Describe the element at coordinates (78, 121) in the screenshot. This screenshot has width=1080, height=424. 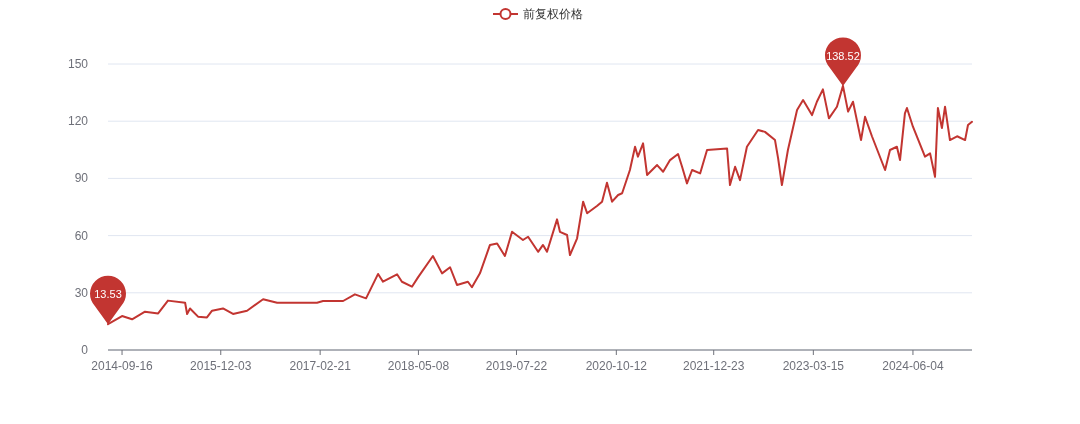
I see `y-tick-label: 120` at that location.